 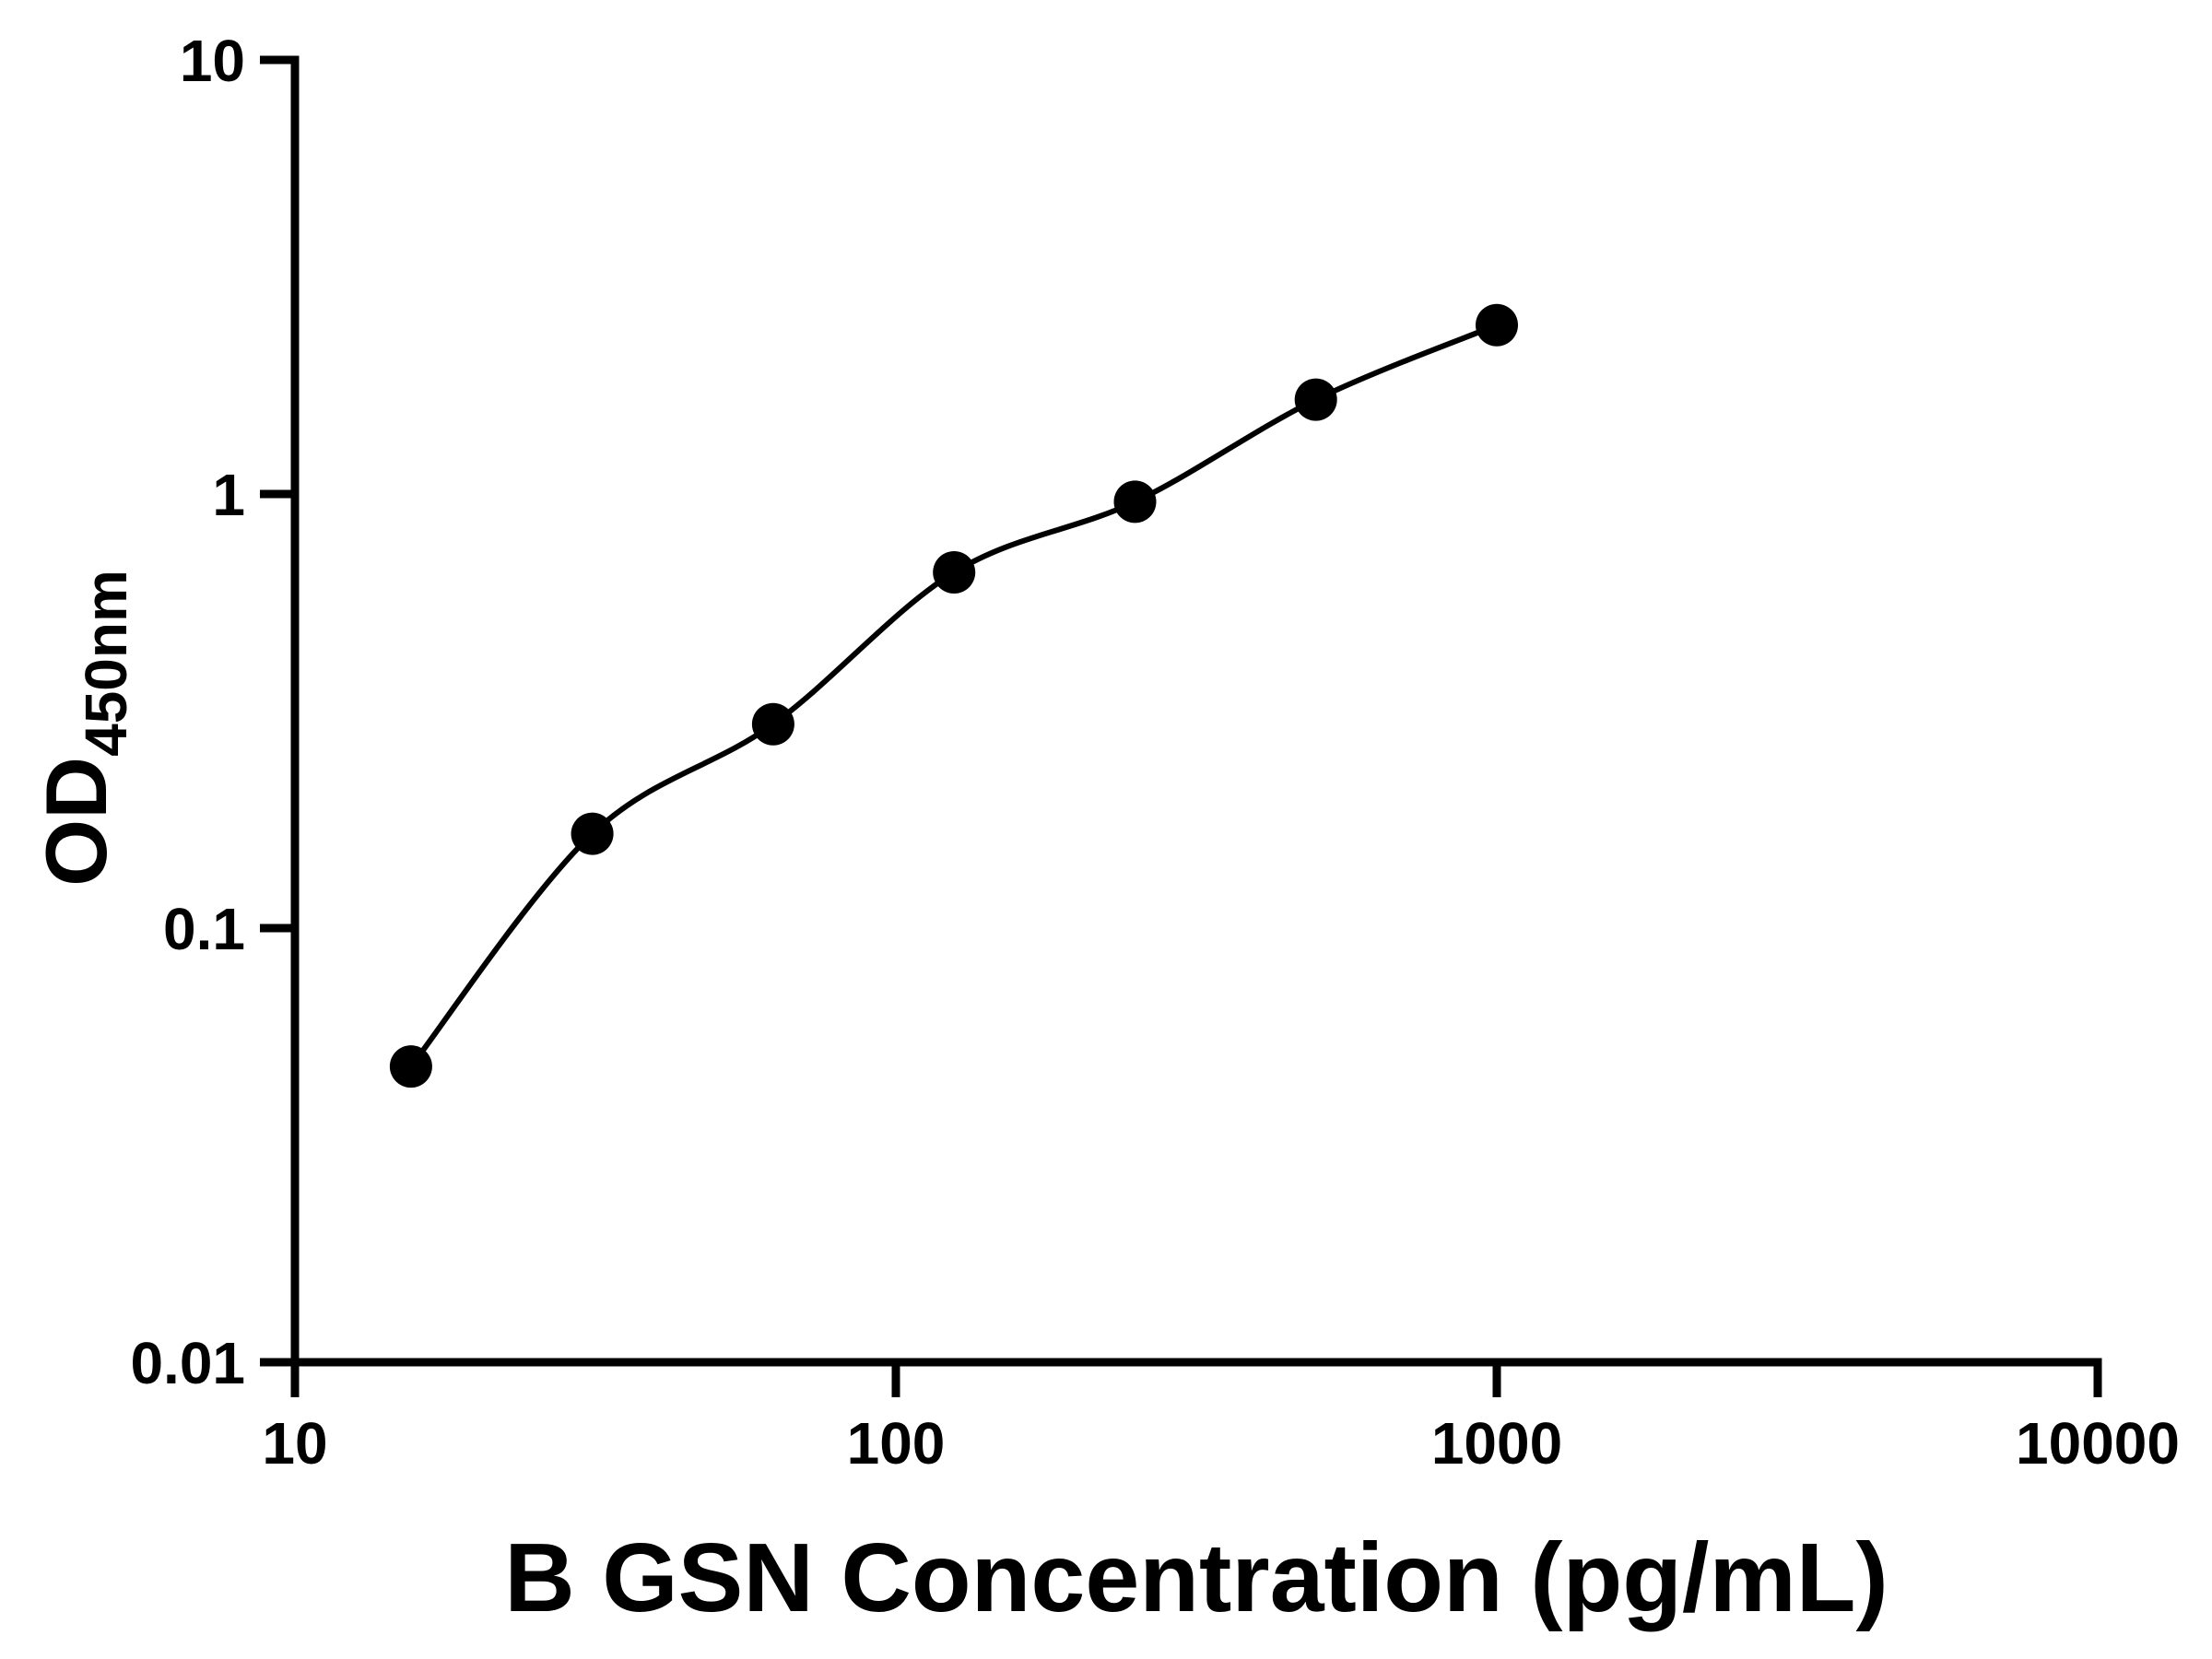 I want to click on y-axis-title: OD450nm, so click(x=83, y=728).